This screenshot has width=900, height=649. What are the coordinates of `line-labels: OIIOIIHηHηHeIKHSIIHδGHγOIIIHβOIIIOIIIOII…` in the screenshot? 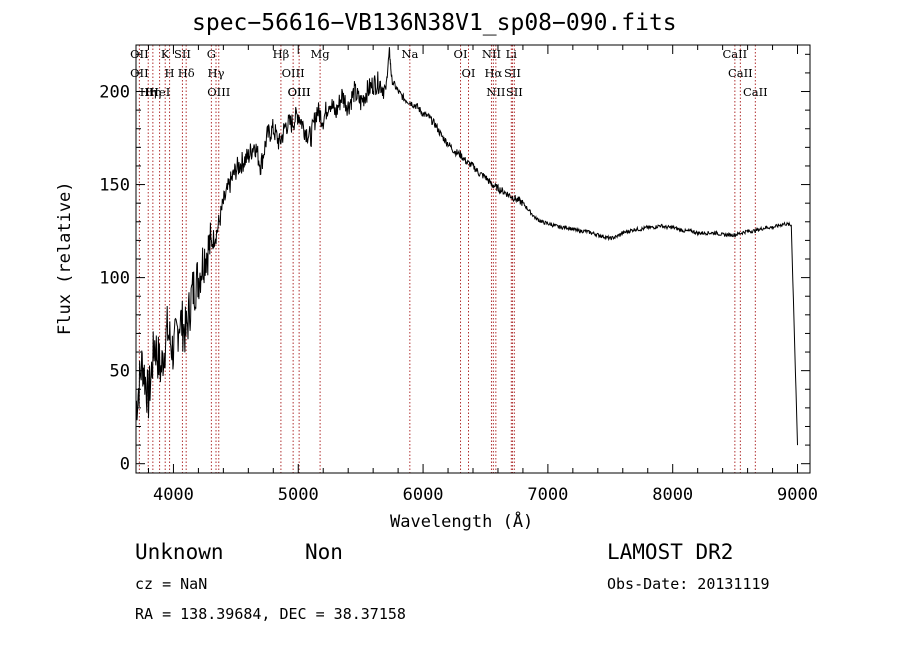 It's located at (449, 73).